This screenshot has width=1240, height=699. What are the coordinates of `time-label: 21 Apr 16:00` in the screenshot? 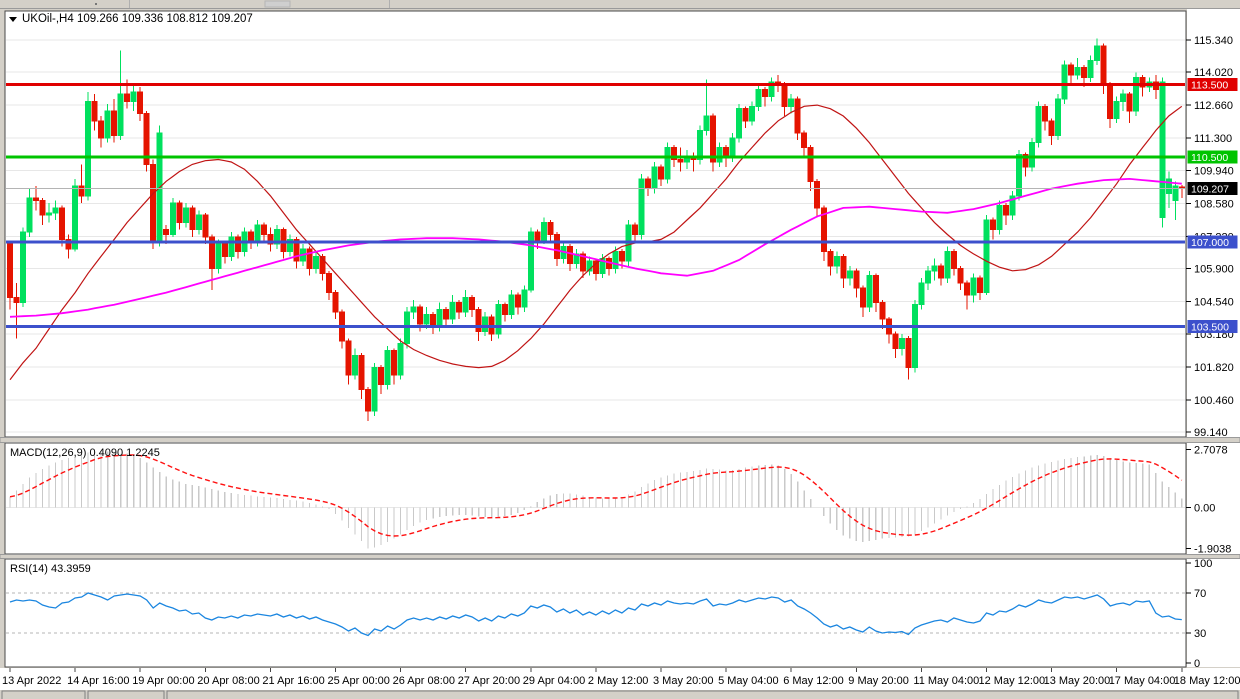 It's located at (293, 681).